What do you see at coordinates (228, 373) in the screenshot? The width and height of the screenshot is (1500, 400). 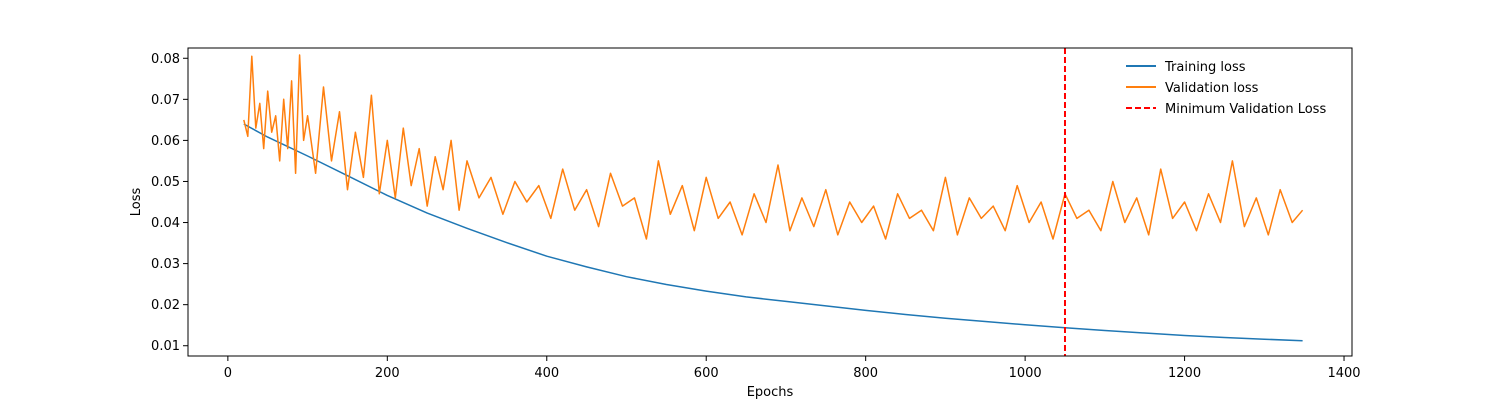 I see `x-tick-label: 0` at bounding box center [228, 373].